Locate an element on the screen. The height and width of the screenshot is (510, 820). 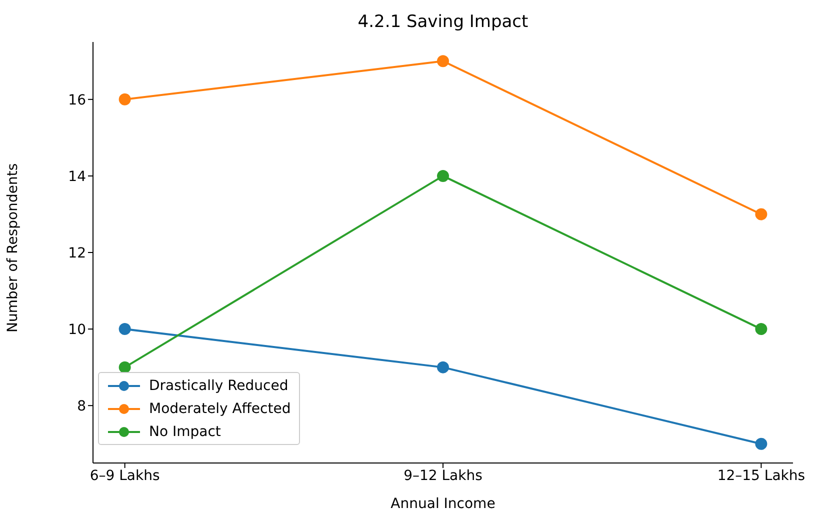
x-axis-title: Annual Income is located at coordinates (443, 503).